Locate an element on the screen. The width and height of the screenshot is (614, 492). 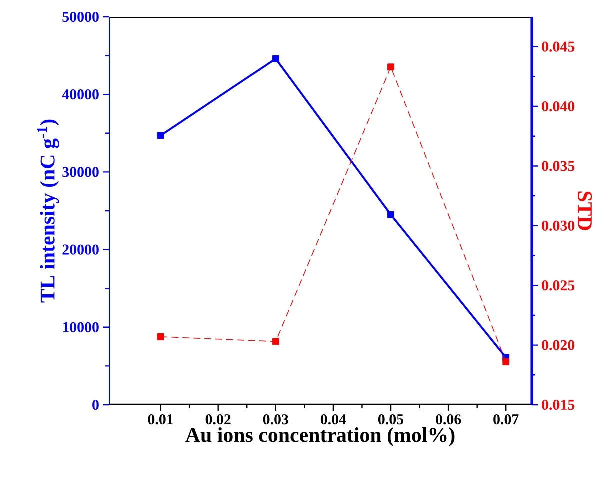
y-axis-title: TL intensity (nC g$^{-1}$) is located at coordinates (48, 211).